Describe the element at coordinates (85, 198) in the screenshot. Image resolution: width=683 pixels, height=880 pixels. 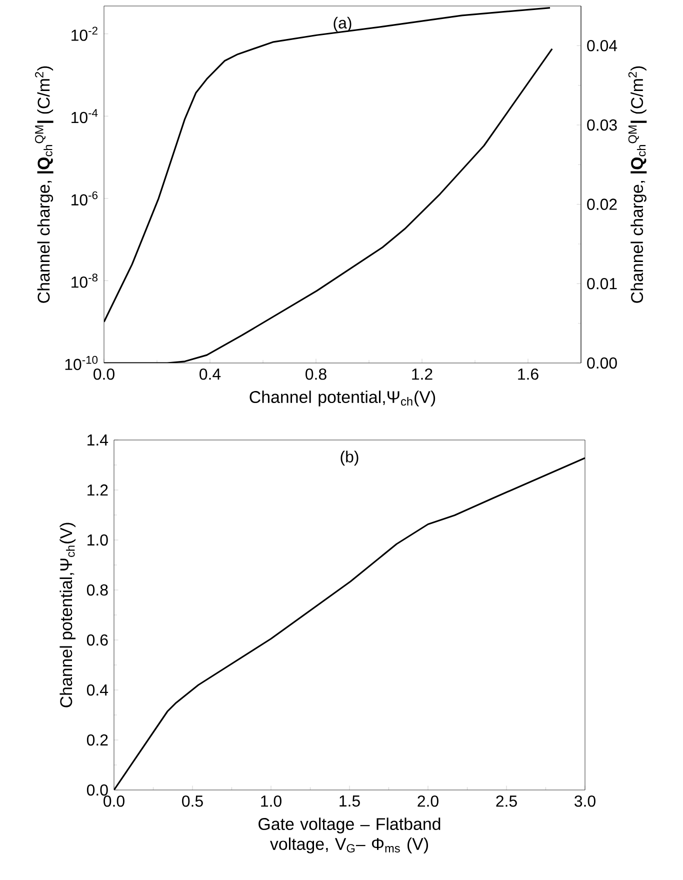
I see `y-tick-label: 10$^{-6}$` at that location.